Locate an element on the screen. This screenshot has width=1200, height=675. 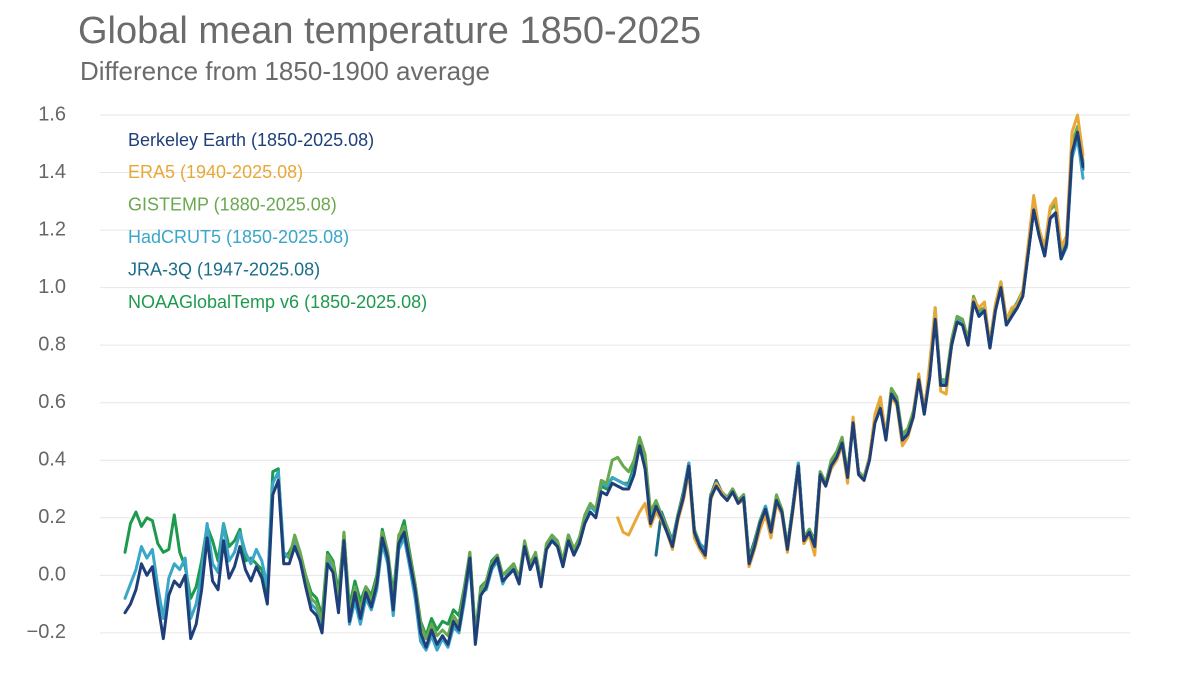
y-tick-label: 0.4 is located at coordinates (52, 460).